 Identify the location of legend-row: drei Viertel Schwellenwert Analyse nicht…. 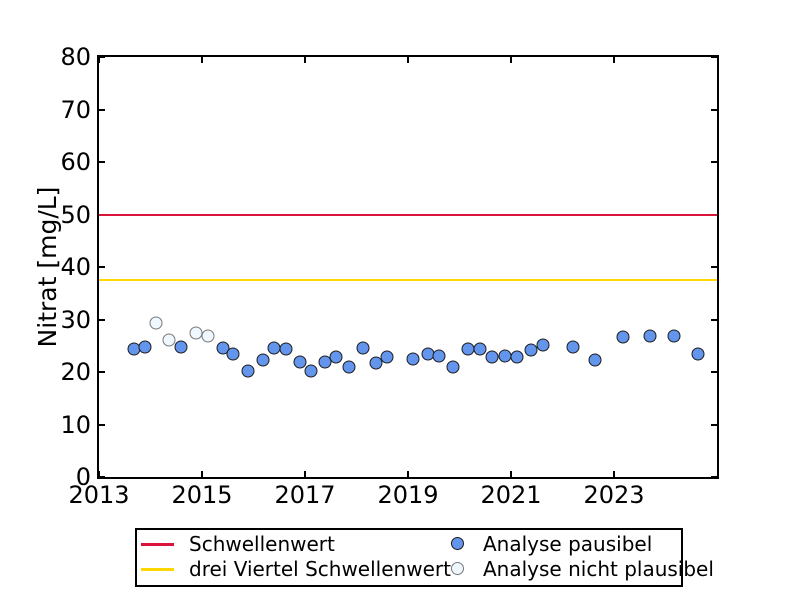
(425, 569).